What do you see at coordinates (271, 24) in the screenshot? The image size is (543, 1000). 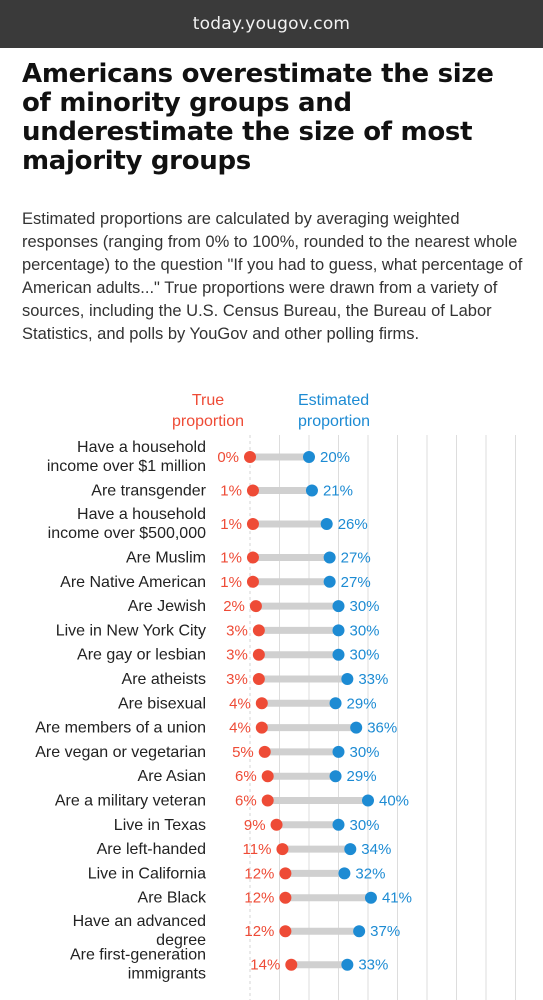 I see `site-url: today.yougov.com` at bounding box center [271, 24].